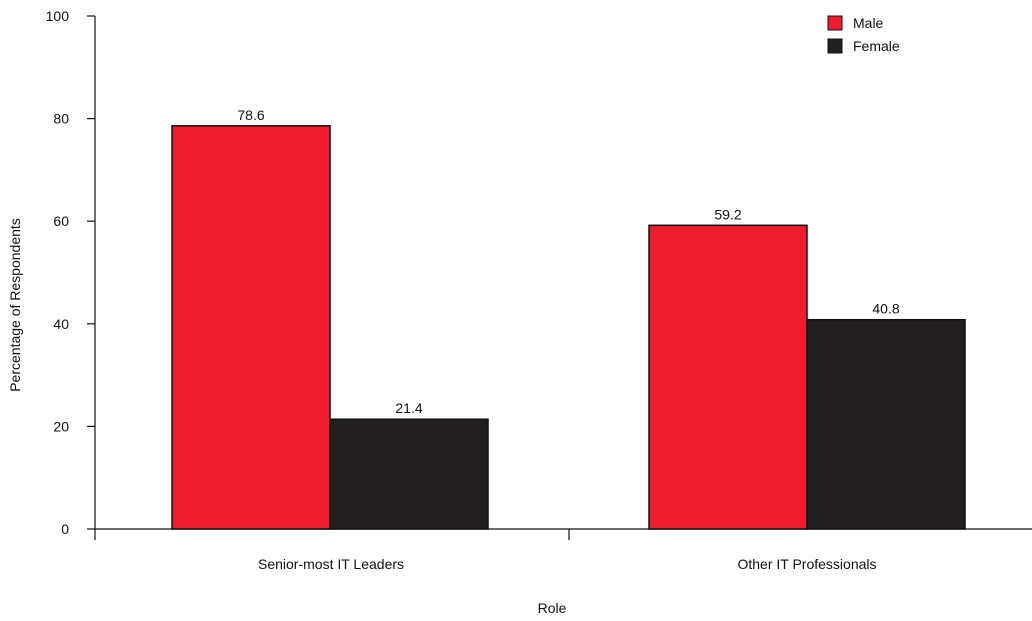 Image resolution: width=1032 pixels, height=621 pixels. What do you see at coordinates (863, 34) in the screenshot?
I see `legend: Male Female` at bounding box center [863, 34].